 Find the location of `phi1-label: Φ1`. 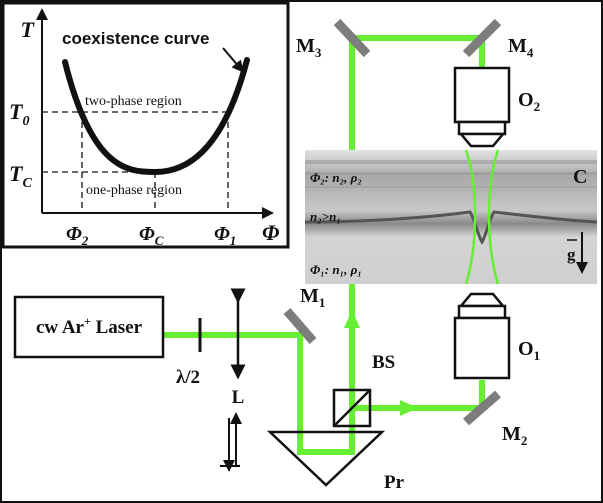

phi1-label: Φ1 is located at coordinates (225, 235).